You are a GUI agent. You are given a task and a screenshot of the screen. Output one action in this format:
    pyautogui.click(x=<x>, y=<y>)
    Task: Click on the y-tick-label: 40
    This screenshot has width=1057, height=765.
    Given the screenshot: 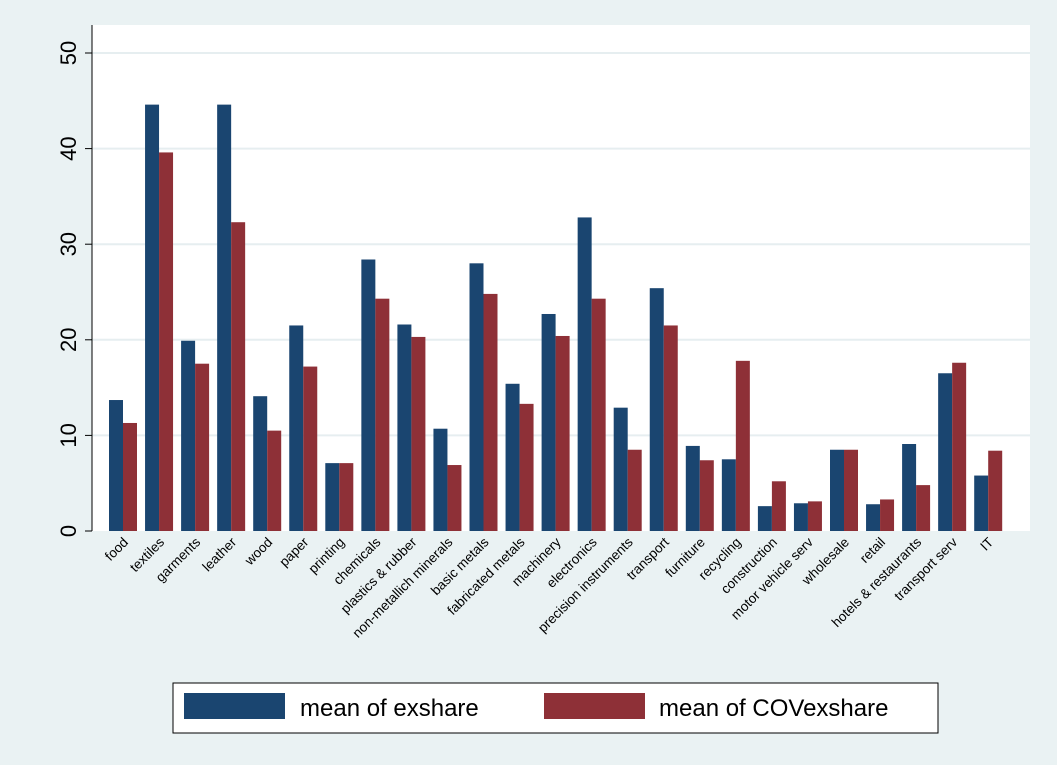 What is the action you would take?
    pyautogui.click(x=68, y=148)
    